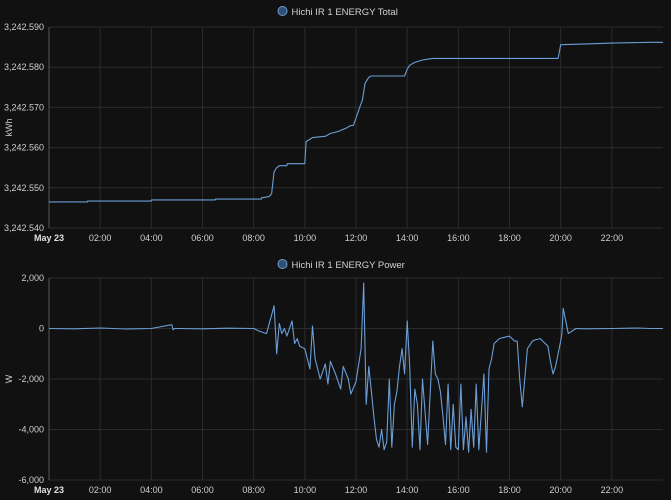 This screenshot has height=500, width=671. Describe the element at coordinates (24, 148) in the screenshot. I see `y-tick-label: 3,242.560` at that location.